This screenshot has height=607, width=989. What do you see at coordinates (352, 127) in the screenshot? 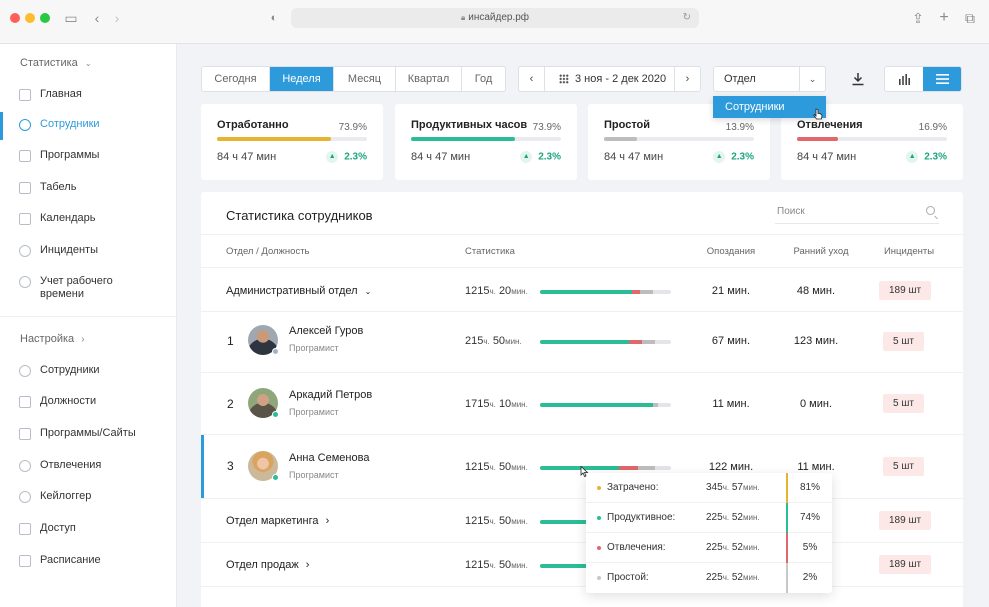
I see `stat-card-percent: 73.9%` at bounding box center [352, 127].